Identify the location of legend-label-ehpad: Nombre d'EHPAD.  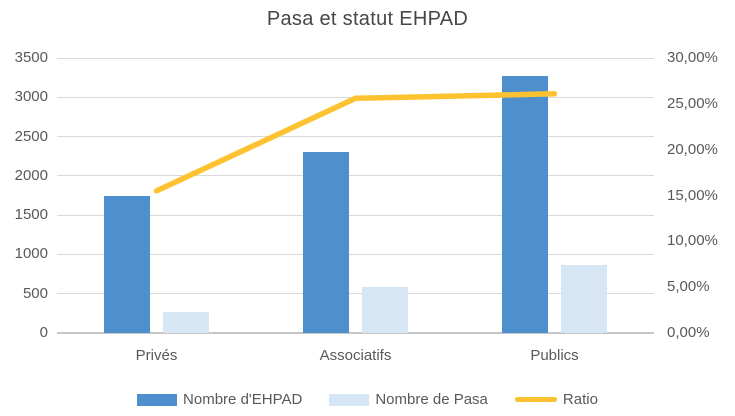
(243, 399).